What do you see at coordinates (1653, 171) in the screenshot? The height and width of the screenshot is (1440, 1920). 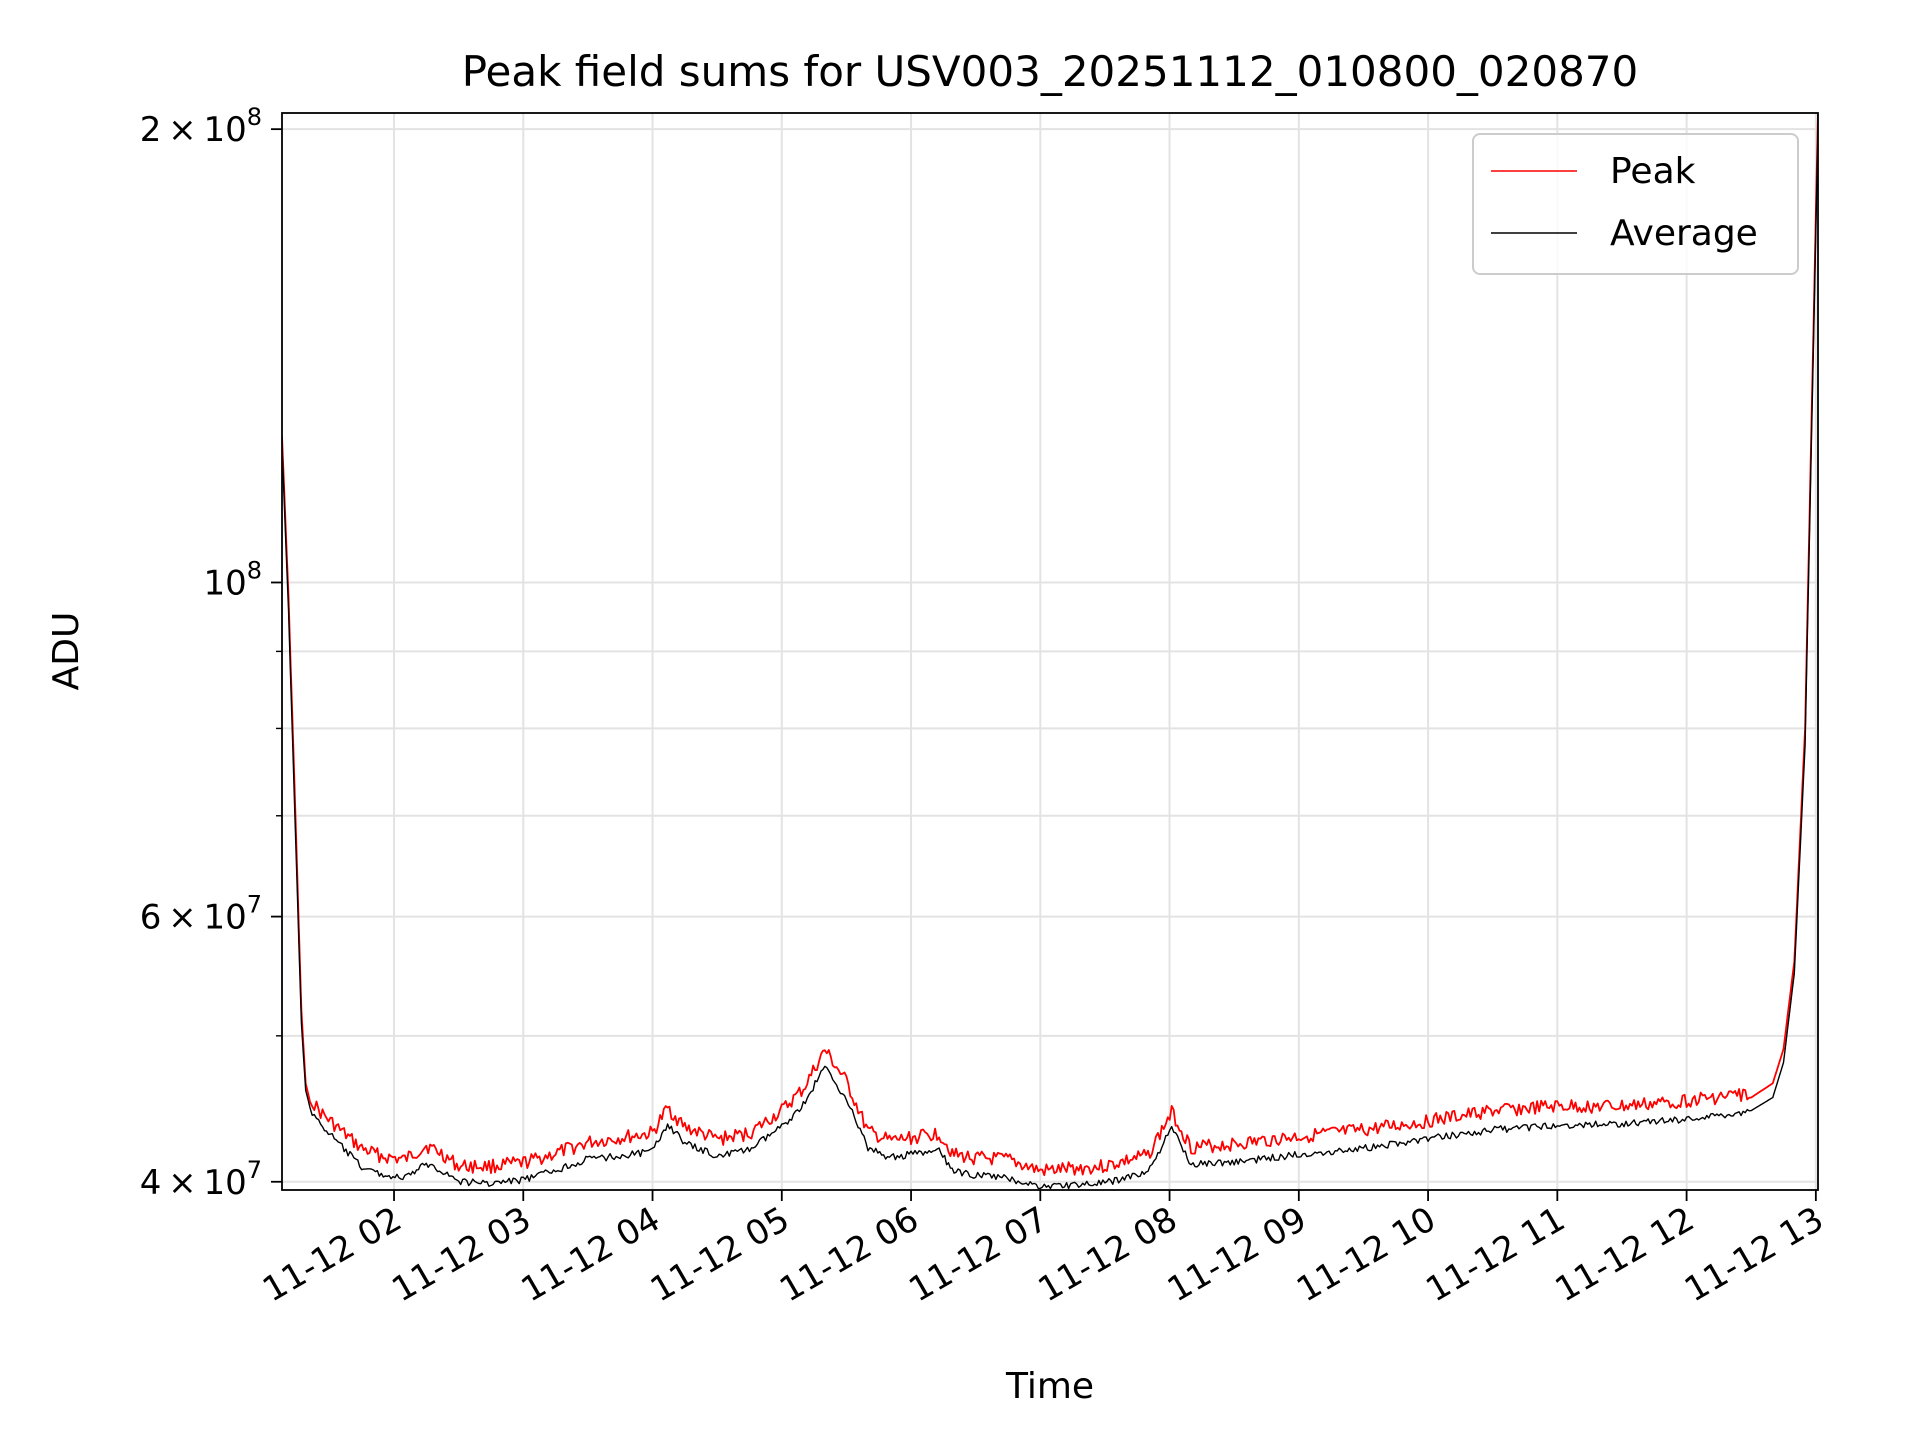 I see `legend-label-peak: Peak` at bounding box center [1653, 171].